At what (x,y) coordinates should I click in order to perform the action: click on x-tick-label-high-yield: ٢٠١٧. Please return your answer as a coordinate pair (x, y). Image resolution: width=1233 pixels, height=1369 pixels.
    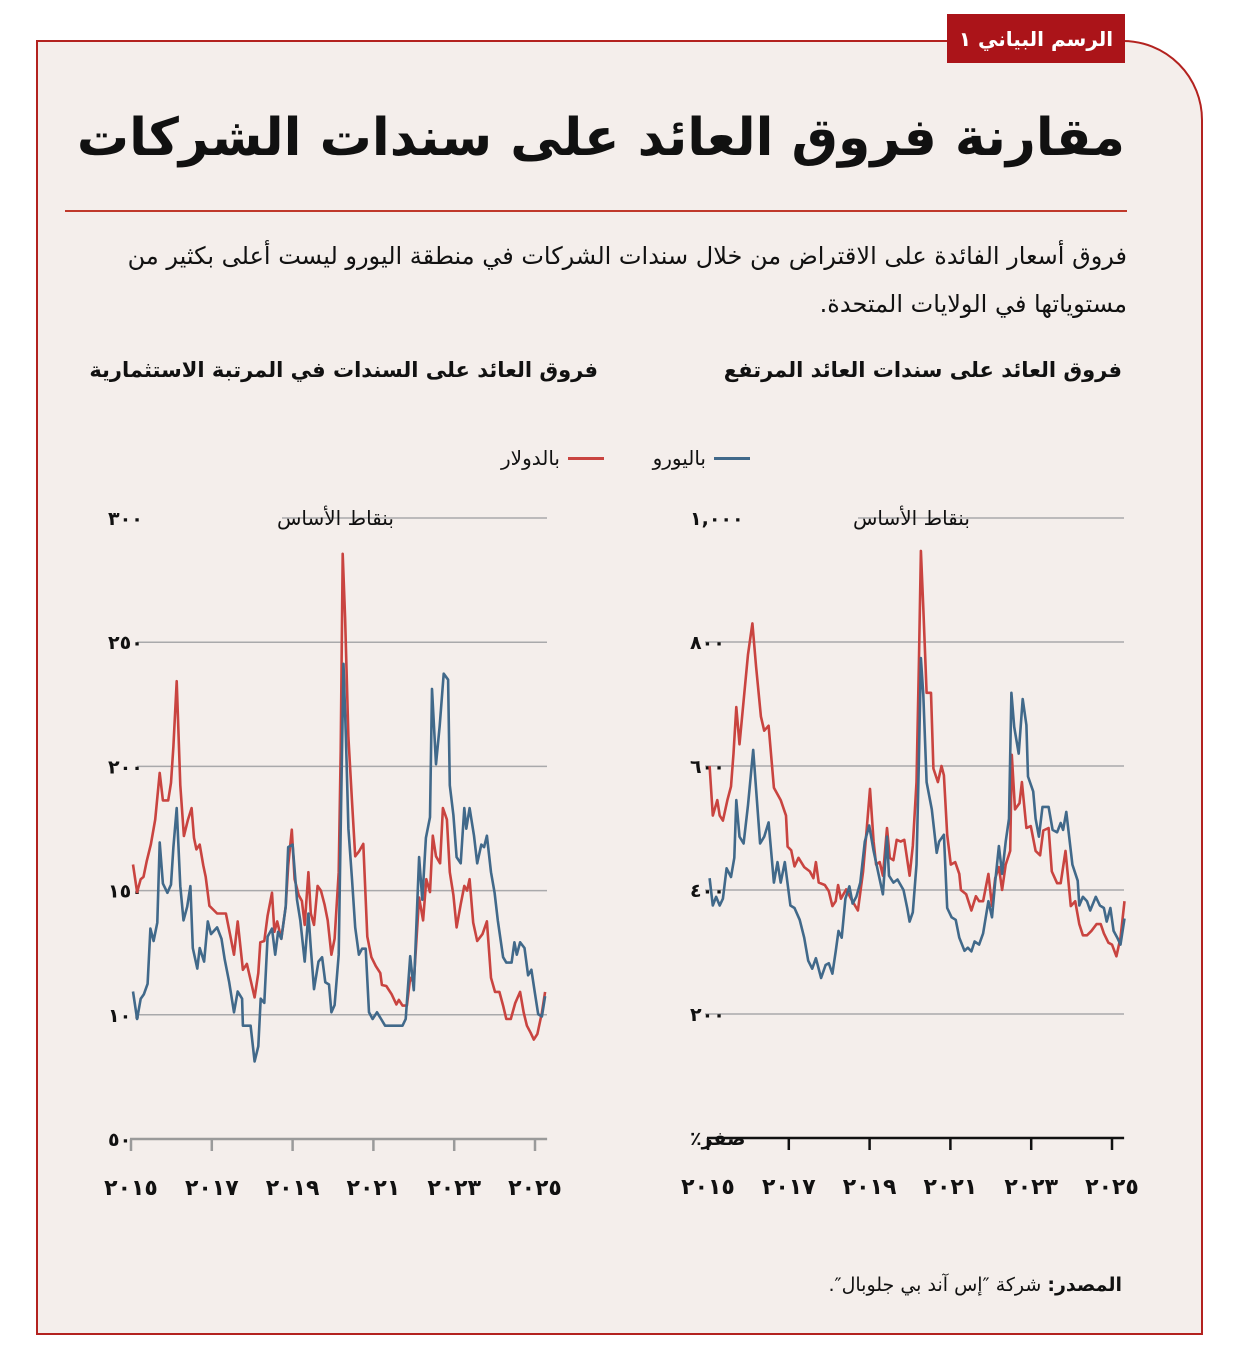
    Looking at the image, I should click on (789, 1187).